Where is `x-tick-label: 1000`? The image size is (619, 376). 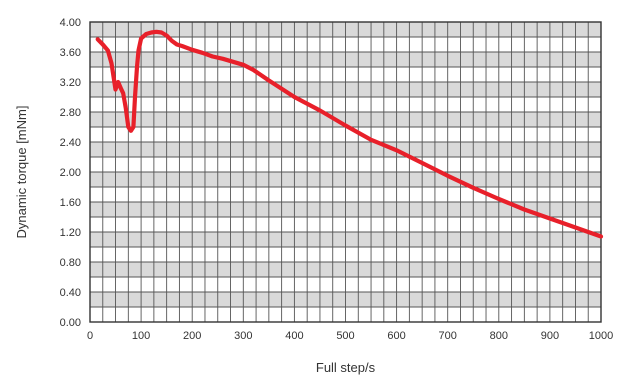
x-tick-label: 1000 is located at coordinates (601, 336).